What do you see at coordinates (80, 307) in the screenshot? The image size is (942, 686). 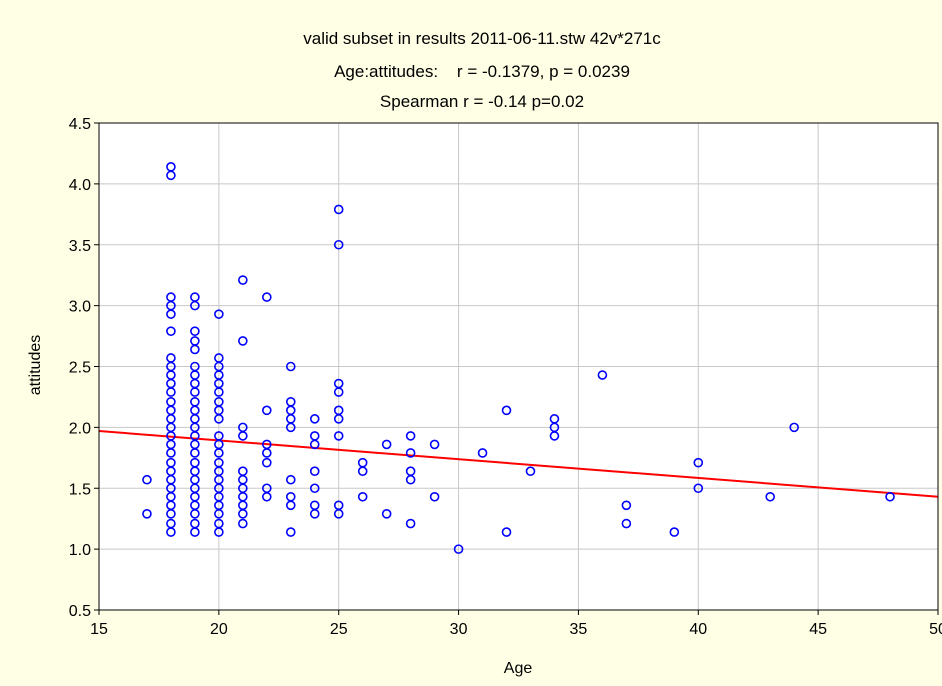 I see `y-tick-label: 3.0` at bounding box center [80, 307].